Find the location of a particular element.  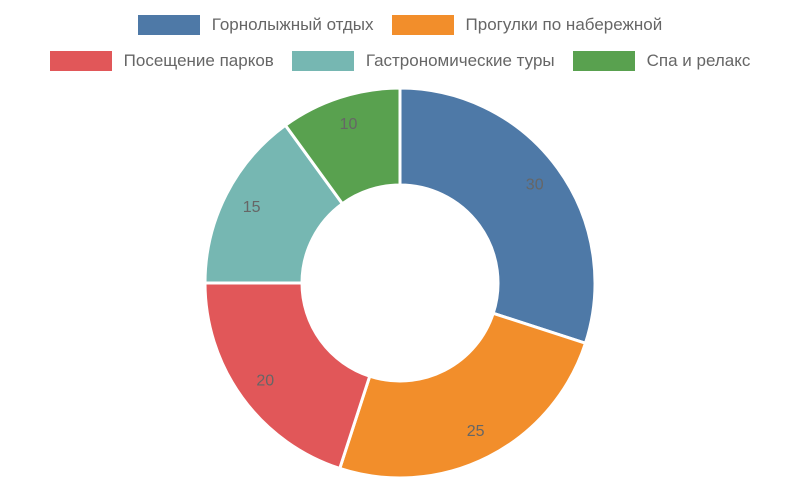

legend-swatch-embankment is located at coordinates (422, 25).